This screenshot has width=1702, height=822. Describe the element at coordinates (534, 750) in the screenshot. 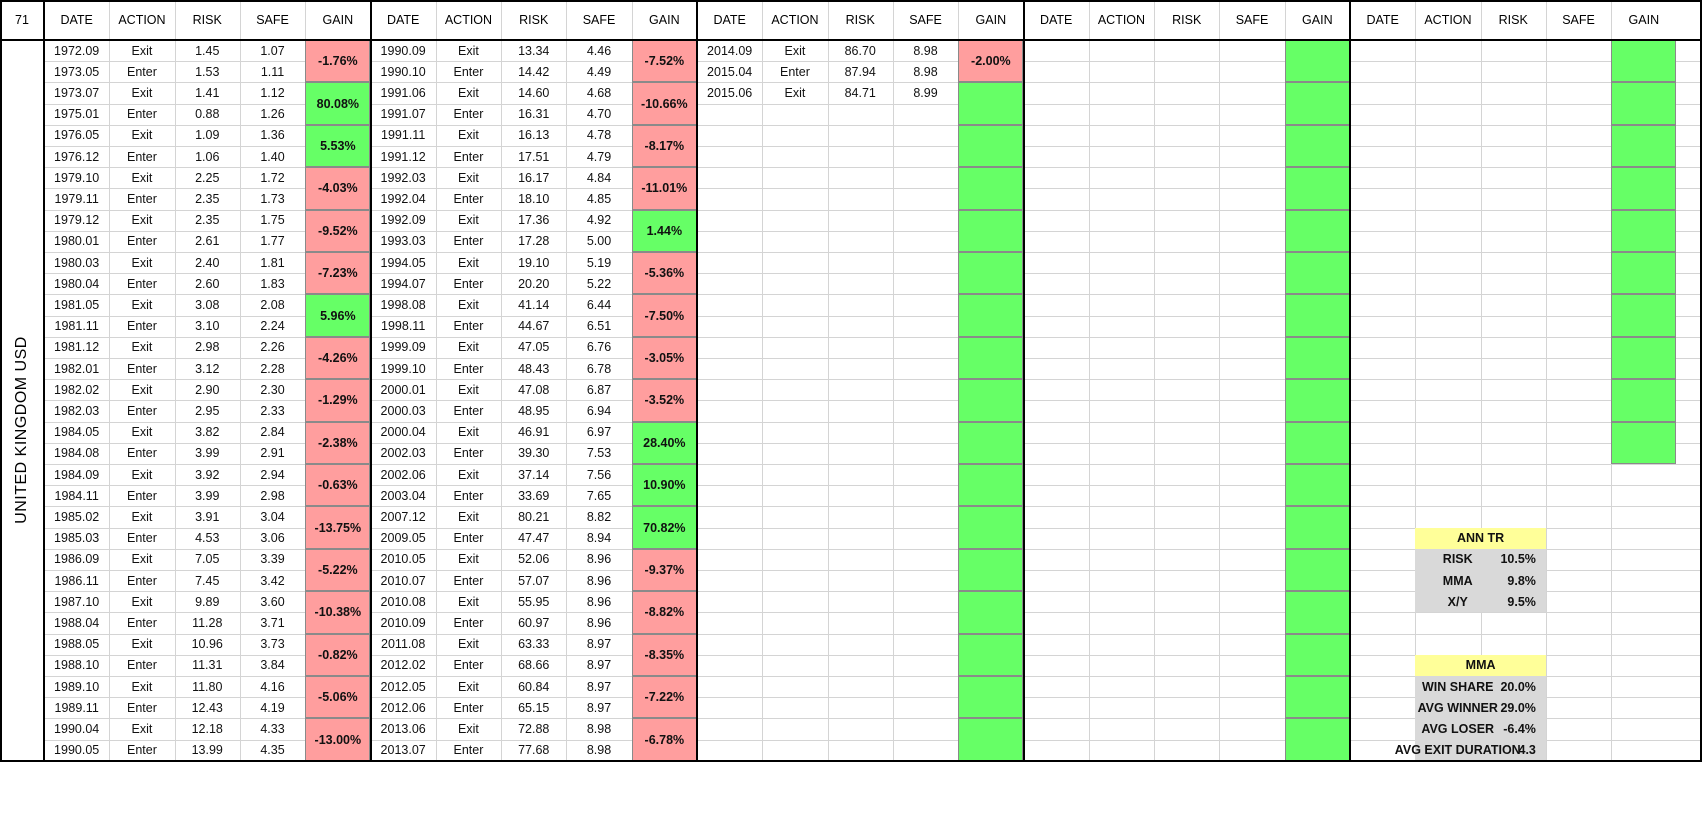

I see `risk-cell: 77.68` at that location.